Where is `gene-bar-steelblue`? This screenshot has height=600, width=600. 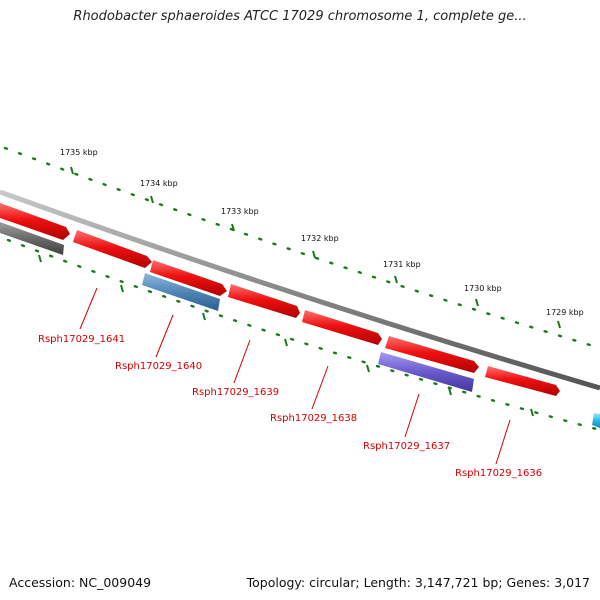
gene-bar-steelblue is located at coordinates (181, 292).